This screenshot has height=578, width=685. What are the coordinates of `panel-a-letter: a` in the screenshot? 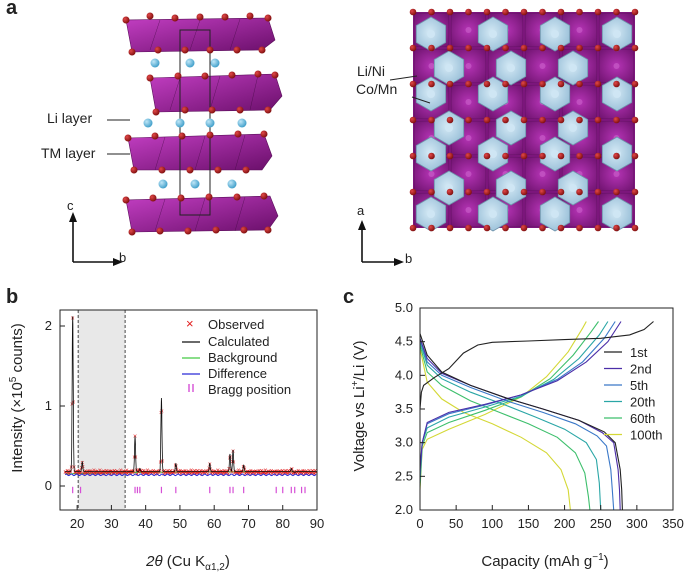 It's located at (12, 9).